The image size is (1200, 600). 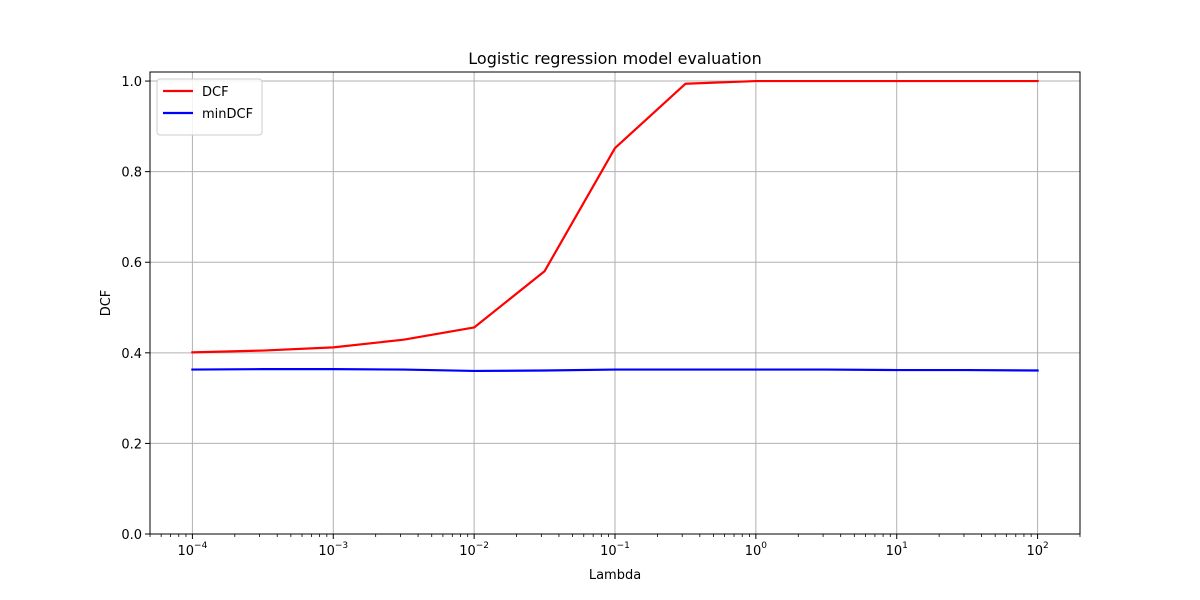 I want to click on series-line-mindcf, so click(x=615, y=370).